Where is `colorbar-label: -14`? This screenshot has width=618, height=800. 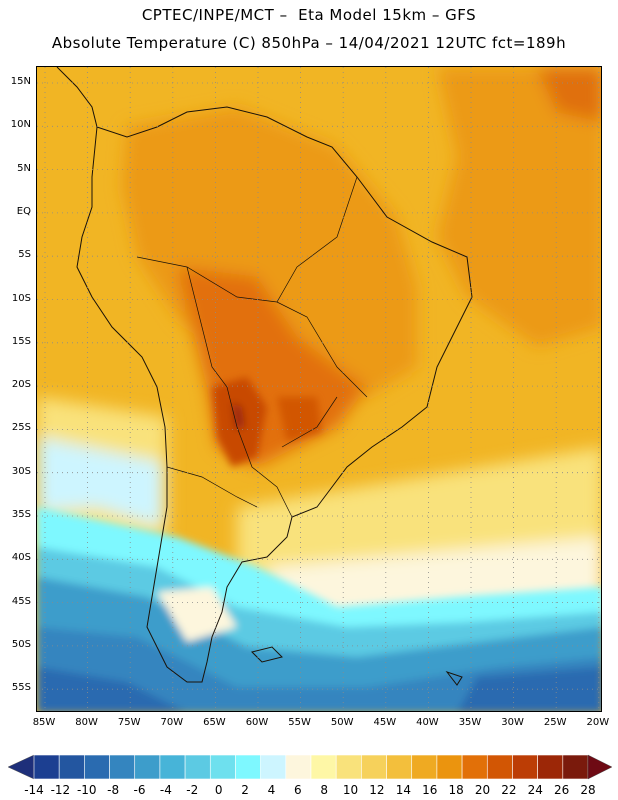
colorbar-label: -14 is located at coordinates (34, 790).